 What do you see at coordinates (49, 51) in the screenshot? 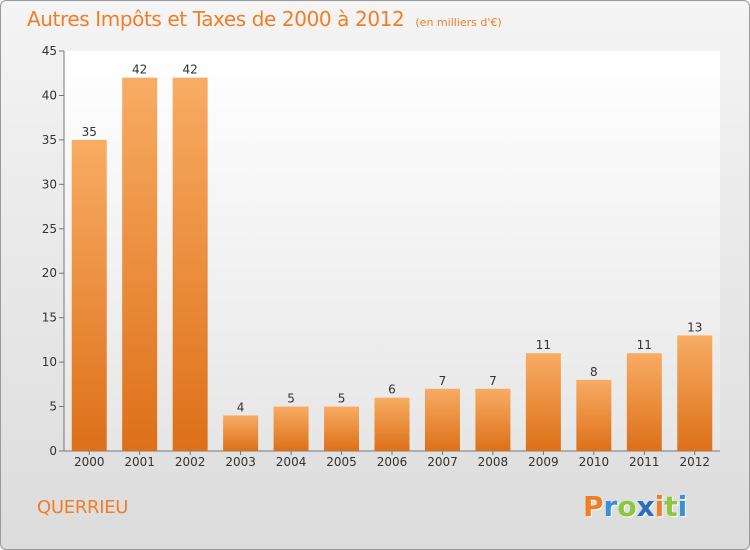
I see `y-tick-label: 45` at bounding box center [49, 51].